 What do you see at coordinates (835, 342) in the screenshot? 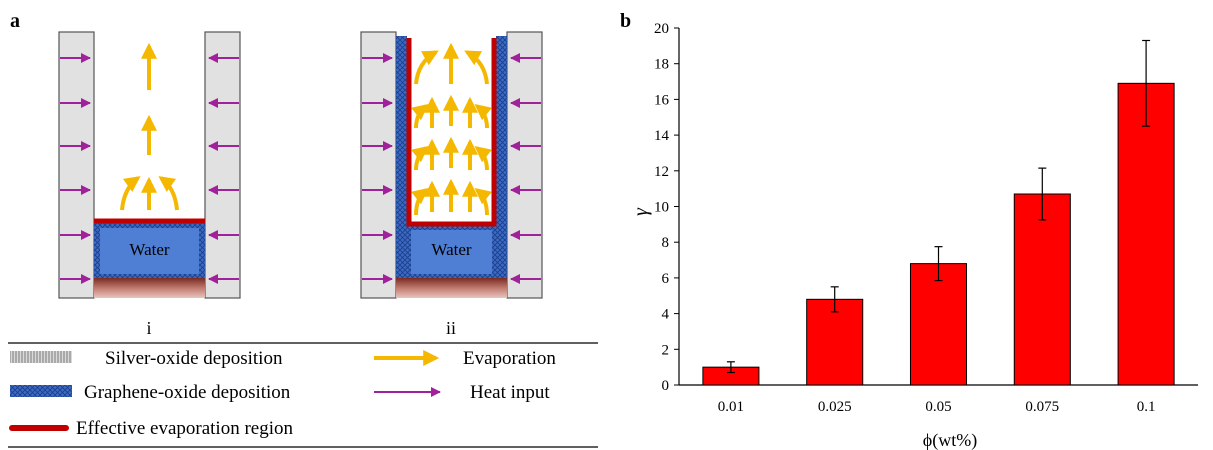
I see `bar-0.025` at bounding box center [835, 342].